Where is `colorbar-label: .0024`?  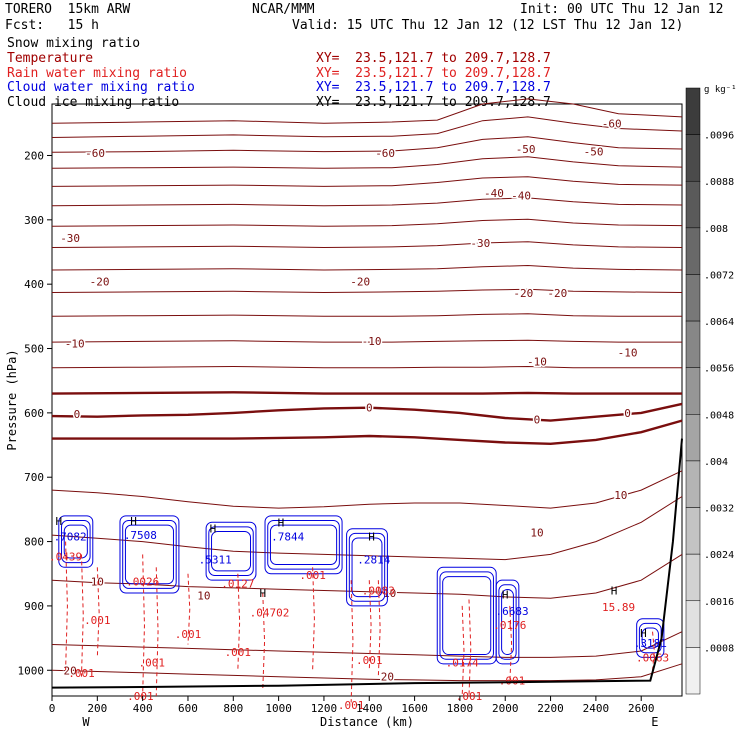 colorbar-label: .0024 is located at coordinates (719, 555).